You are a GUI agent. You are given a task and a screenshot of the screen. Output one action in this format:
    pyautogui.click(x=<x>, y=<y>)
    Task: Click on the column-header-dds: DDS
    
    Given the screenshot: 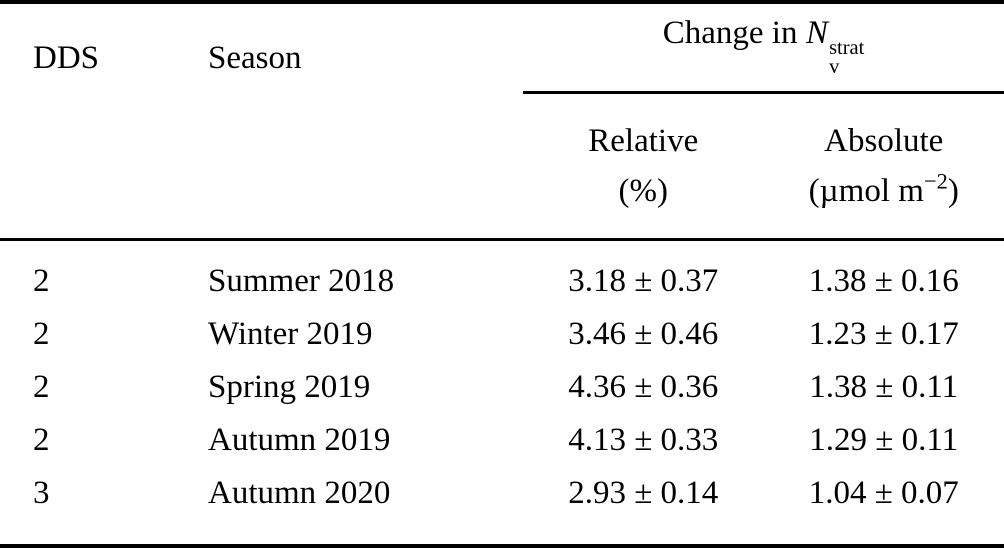 What is the action you would take?
    pyautogui.click(x=89, y=47)
    